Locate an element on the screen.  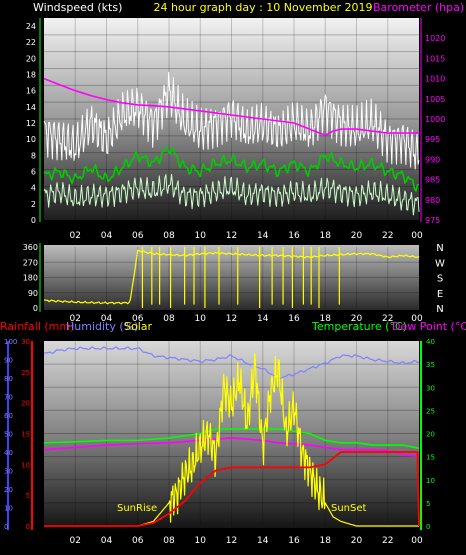
barometer-axis-title: Barometer (hpa) is located at coordinates (418, 7).